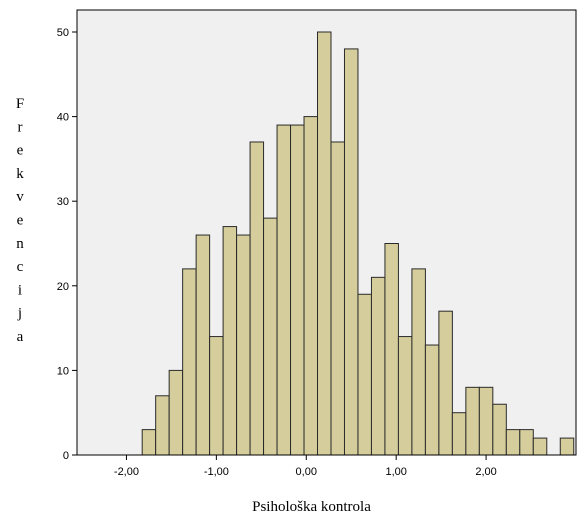 Image resolution: width=586 pixels, height=522 pixels. I want to click on y-axis: 0 10 20 30 40 50, so click(67, 244).